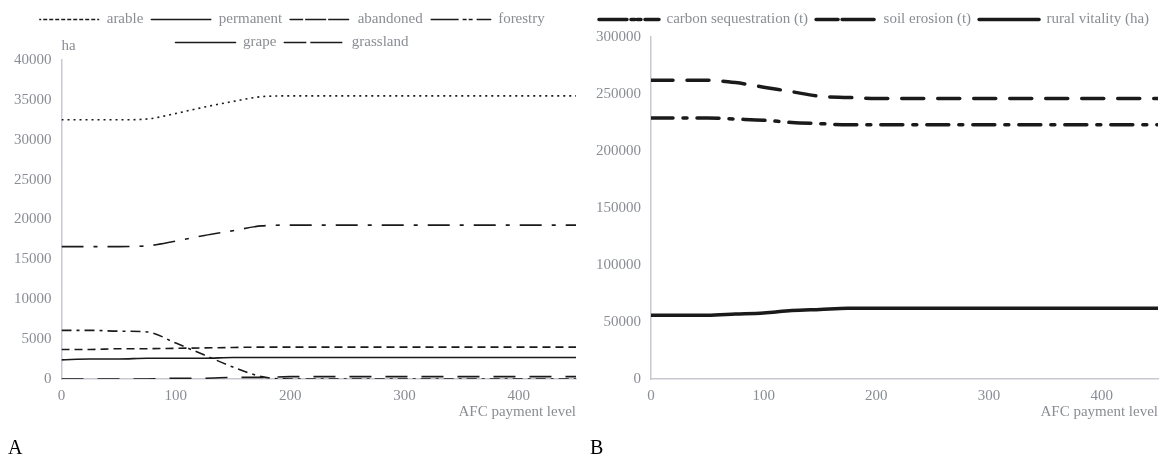 Image resolution: width=1165 pixels, height=464 pixels. Describe the element at coordinates (33, 258) in the screenshot. I see `y-tick-label: 15000` at that location.